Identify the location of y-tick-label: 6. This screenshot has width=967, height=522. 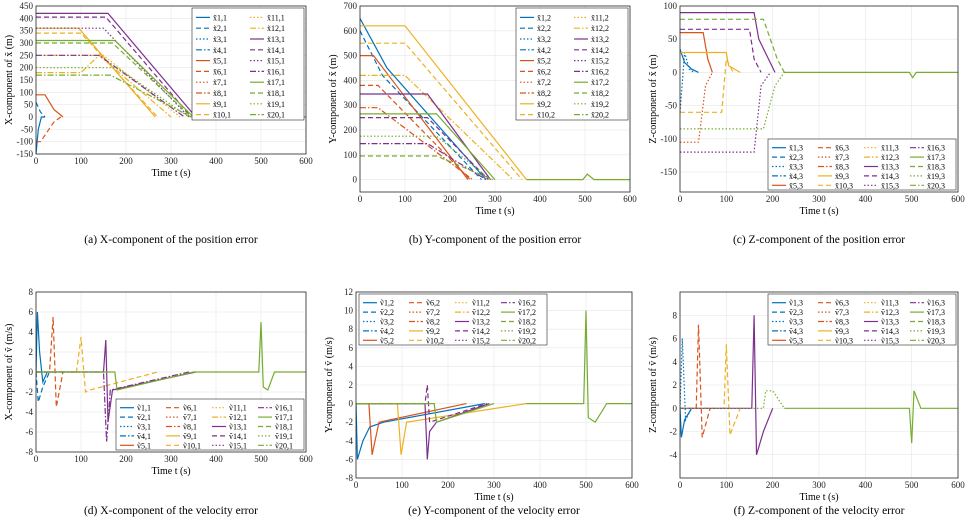
(351, 348).